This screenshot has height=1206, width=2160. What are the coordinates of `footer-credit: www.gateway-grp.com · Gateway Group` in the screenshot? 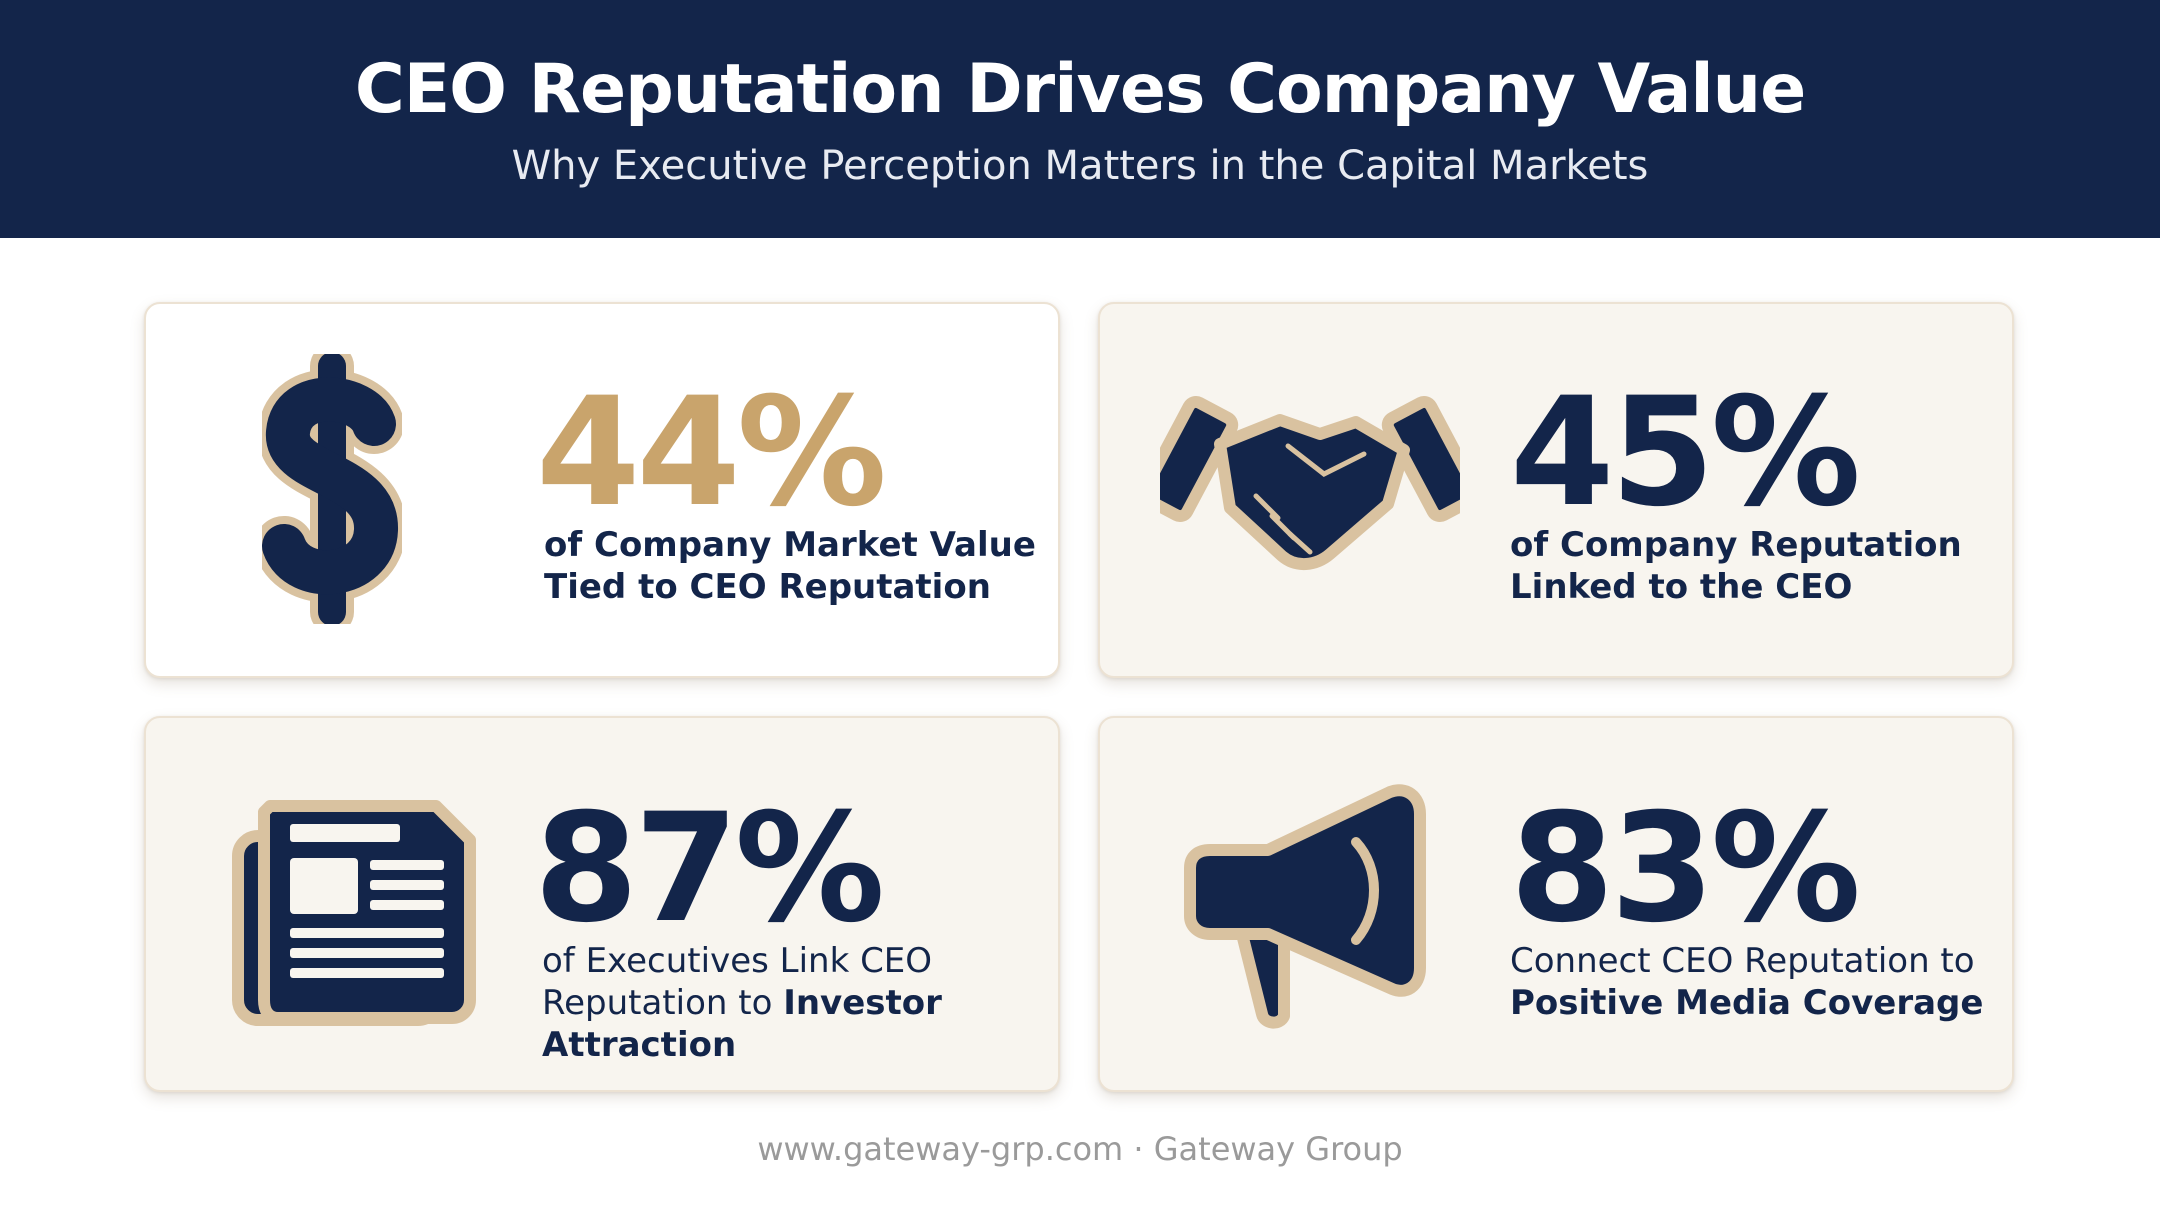 It's located at (1080, 1149).